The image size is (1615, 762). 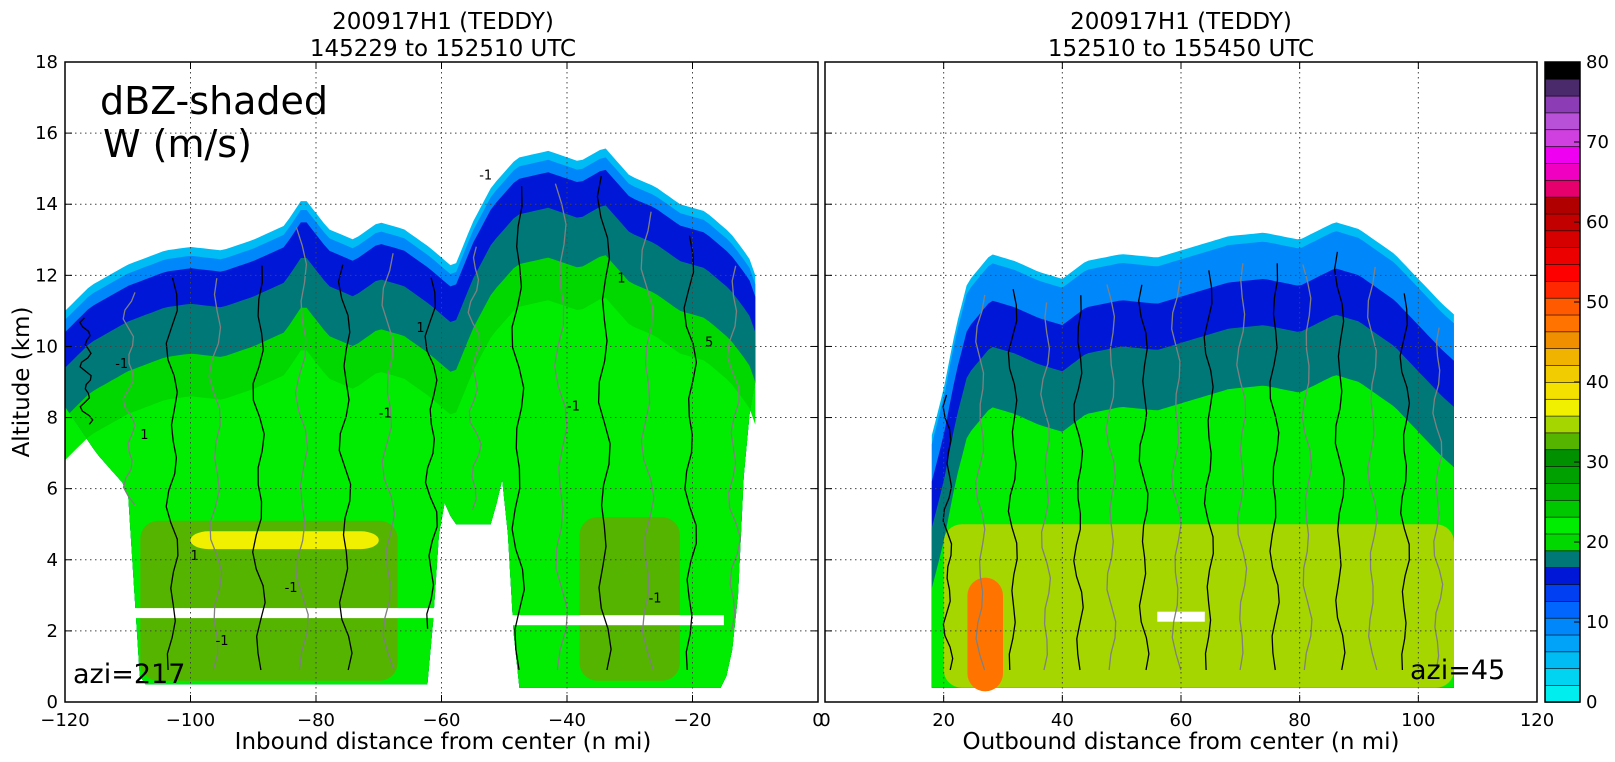 What do you see at coordinates (1537, 720) in the screenshot?
I see `x-tick-label: 120` at bounding box center [1537, 720].